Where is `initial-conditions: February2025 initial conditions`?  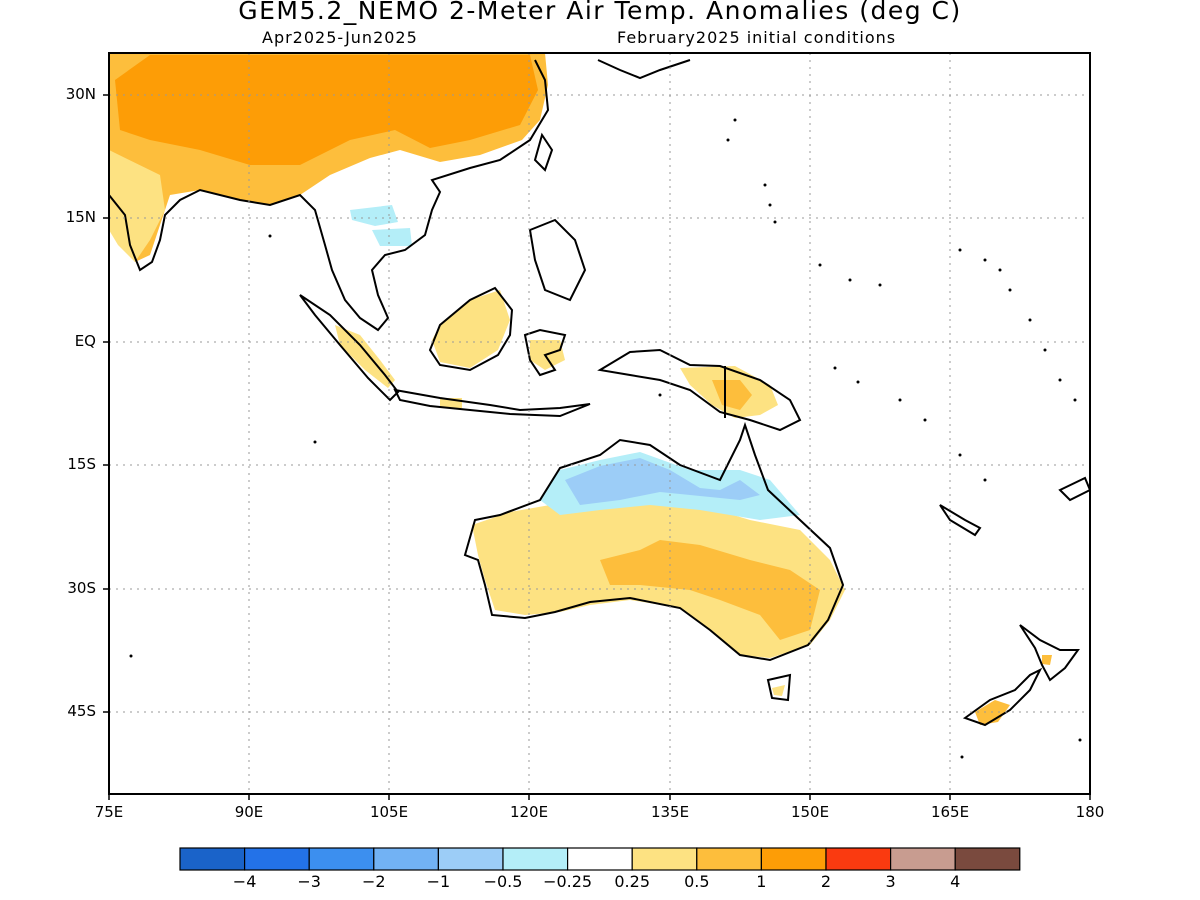
initial-conditions: February2025 initial conditions is located at coordinates (757, 37).